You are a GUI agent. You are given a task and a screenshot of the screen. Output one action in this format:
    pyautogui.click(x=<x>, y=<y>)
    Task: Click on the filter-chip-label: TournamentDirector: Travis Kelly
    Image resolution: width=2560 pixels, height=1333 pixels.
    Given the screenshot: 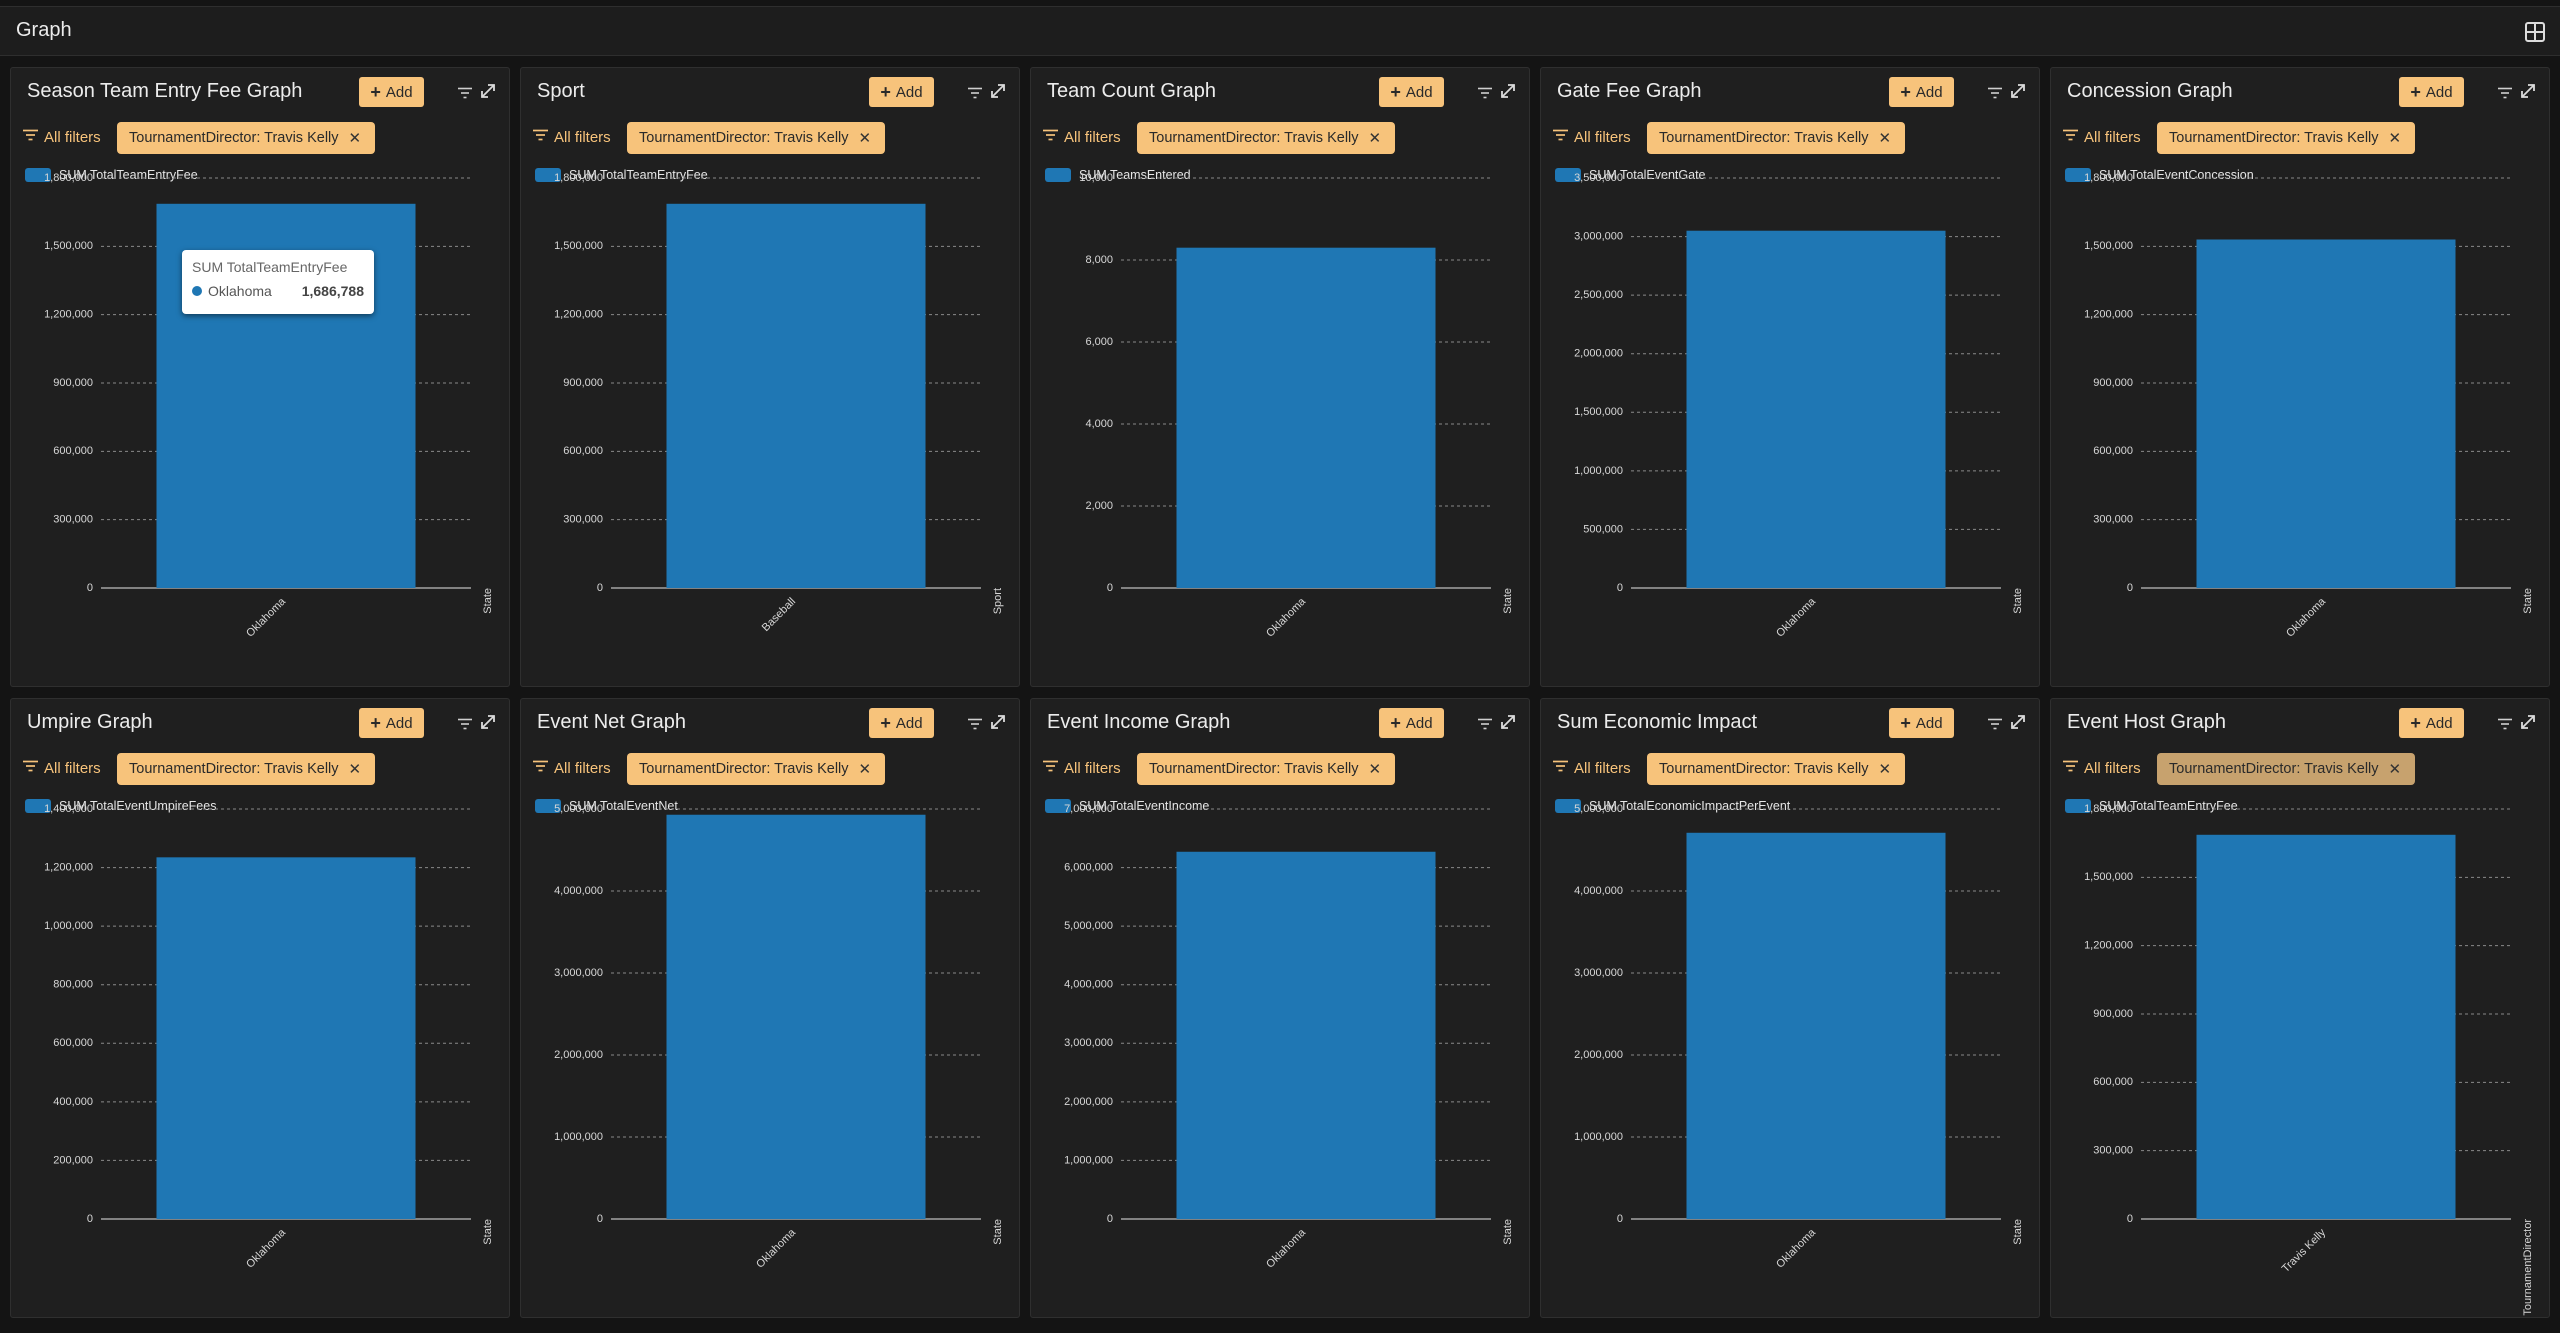 What is the action you would take?
    pyautogui.click(x=2274, y=769)
    